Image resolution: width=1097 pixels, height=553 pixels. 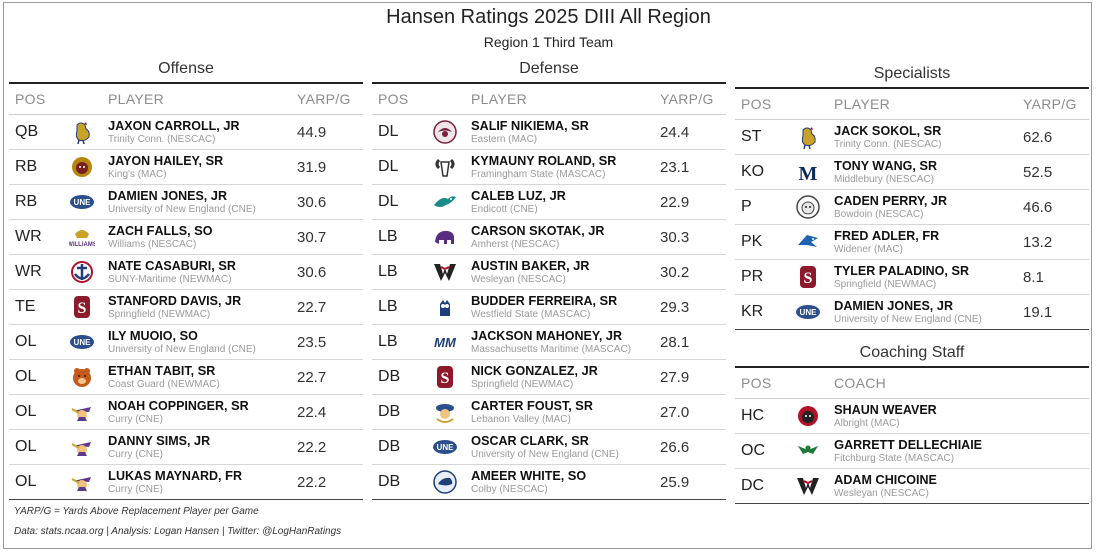 What do you see at coordinates (926, 172) in the screenshot?
I see `row-player: TONY WANG, SR Middlebury (NESCAC)` at bounding box center [926, 172].